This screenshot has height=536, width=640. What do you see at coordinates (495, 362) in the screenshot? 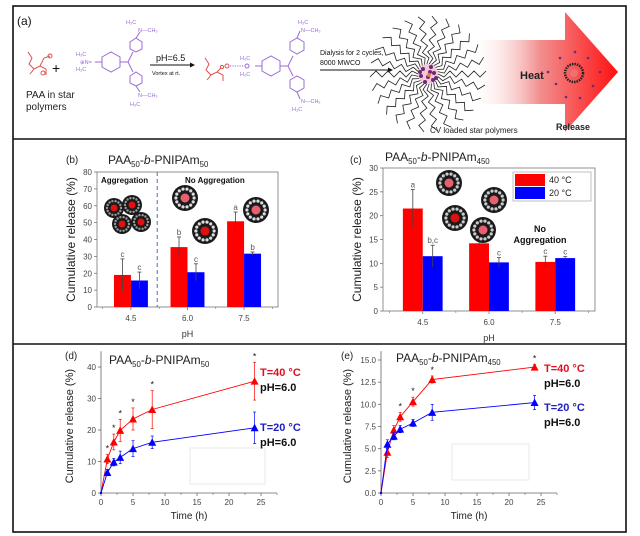
I see `title-part: 450` at bounding box center [495, 362].